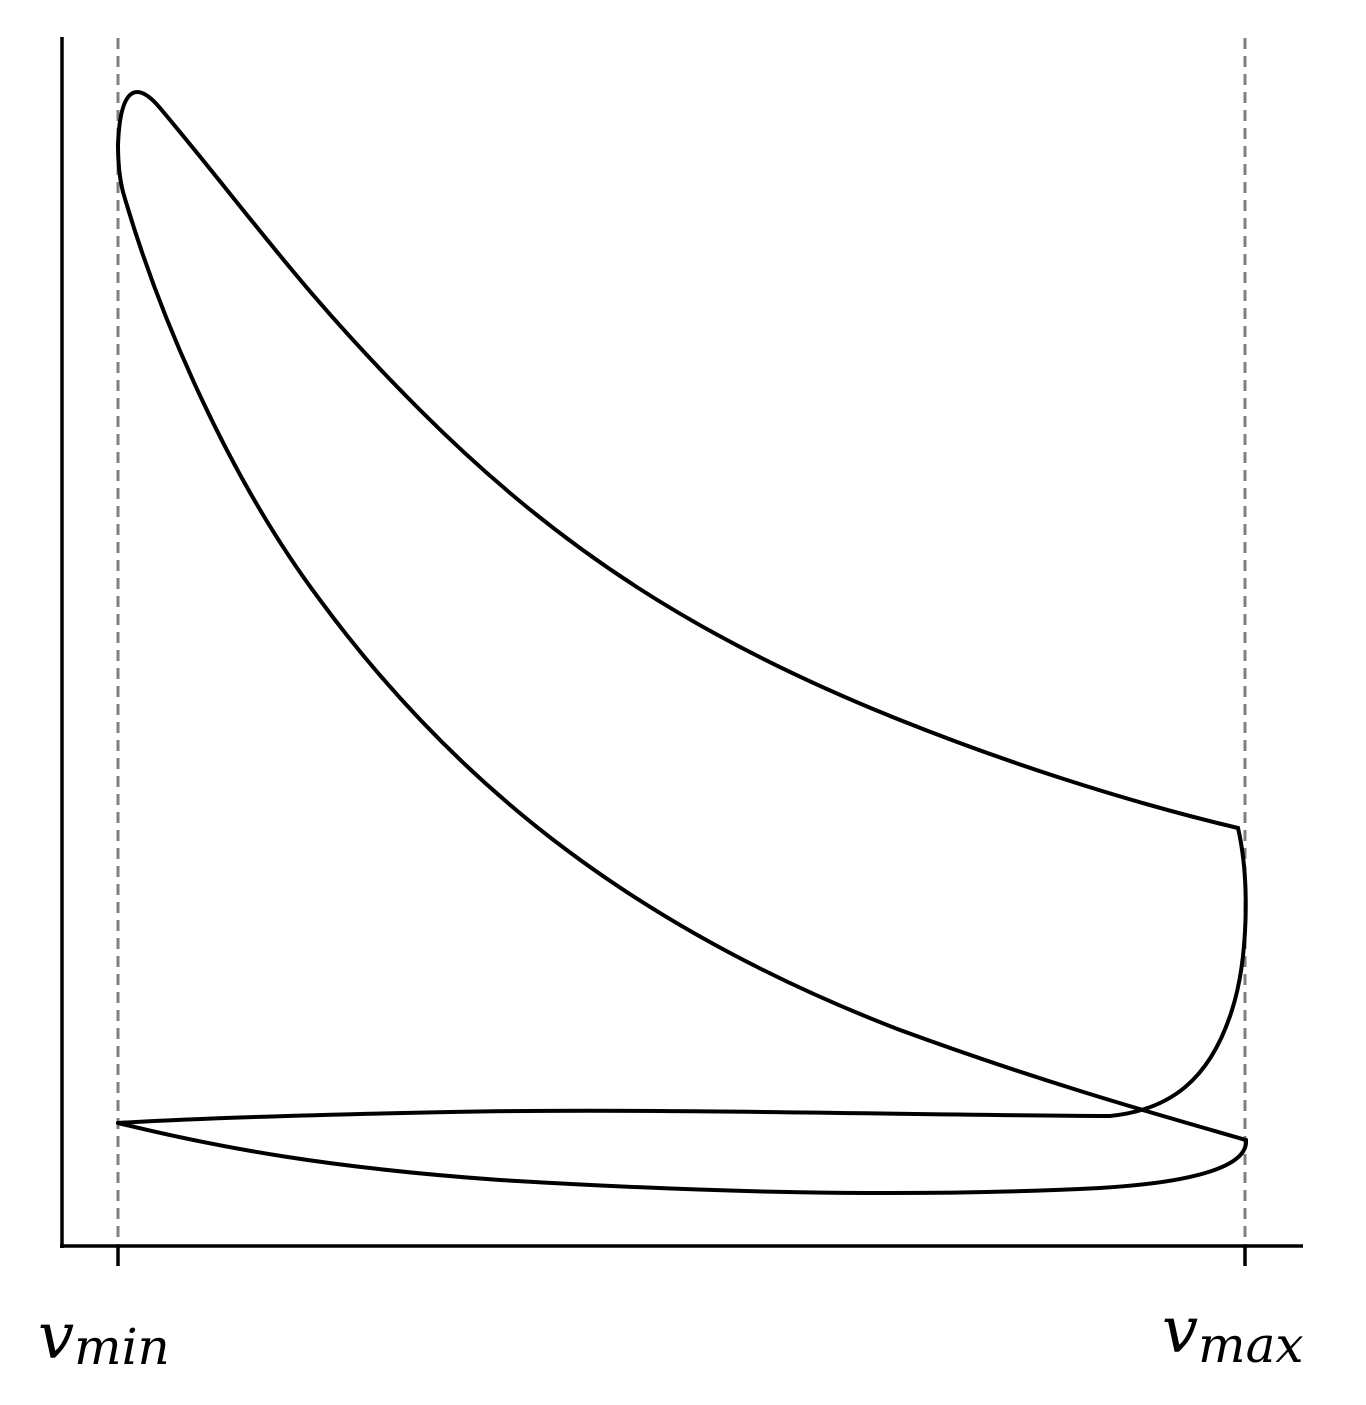 The height and width of the screenshot is (1405, 1366). Describe the element at coordinates (56, 1337) in the screenshot. I see `vmin-label-main: v` at that location.